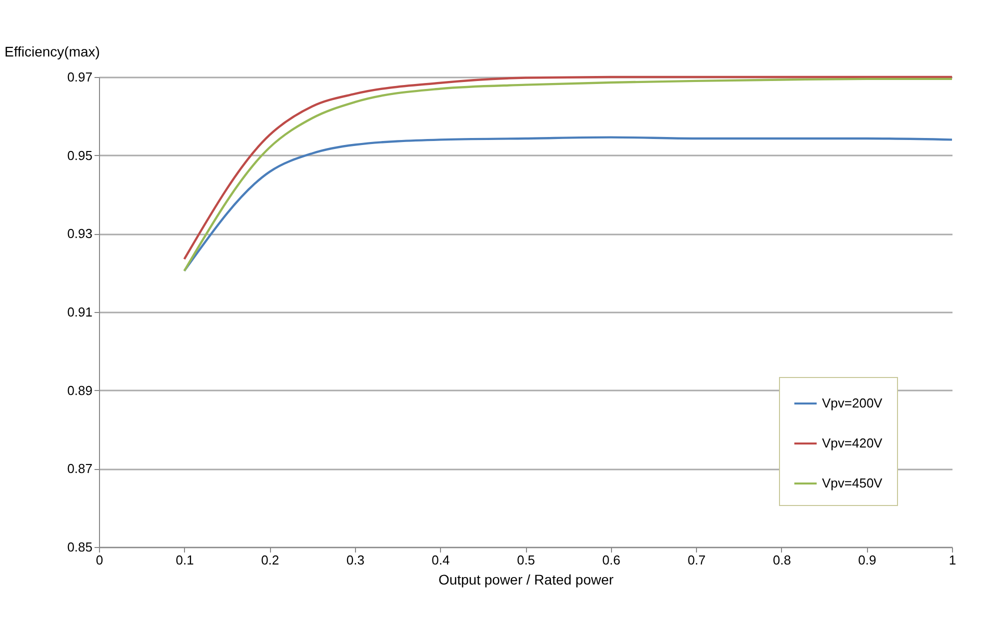 The image size is (986, 627). Describe the element at coordinates (952, 560) in the screenshot. I see `x-tick-label: 1` at that location.